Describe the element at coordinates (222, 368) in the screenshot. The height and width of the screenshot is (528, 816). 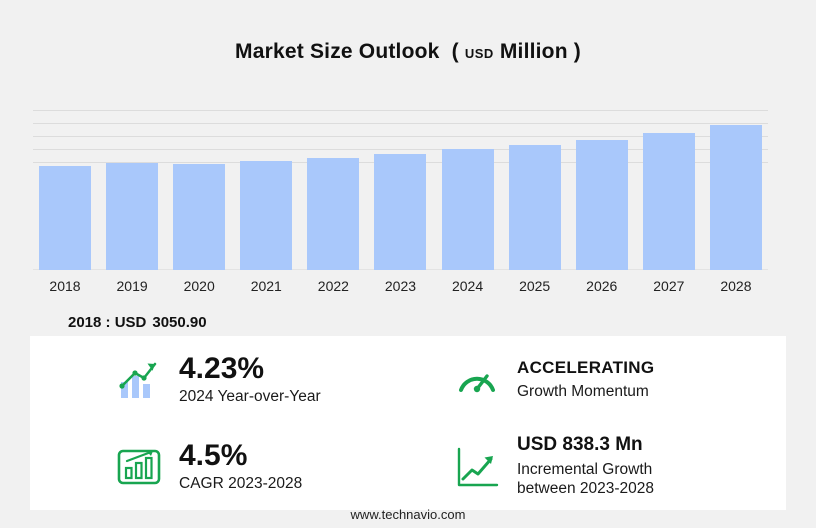
I see `yoy-value: 4.23%` at that location.